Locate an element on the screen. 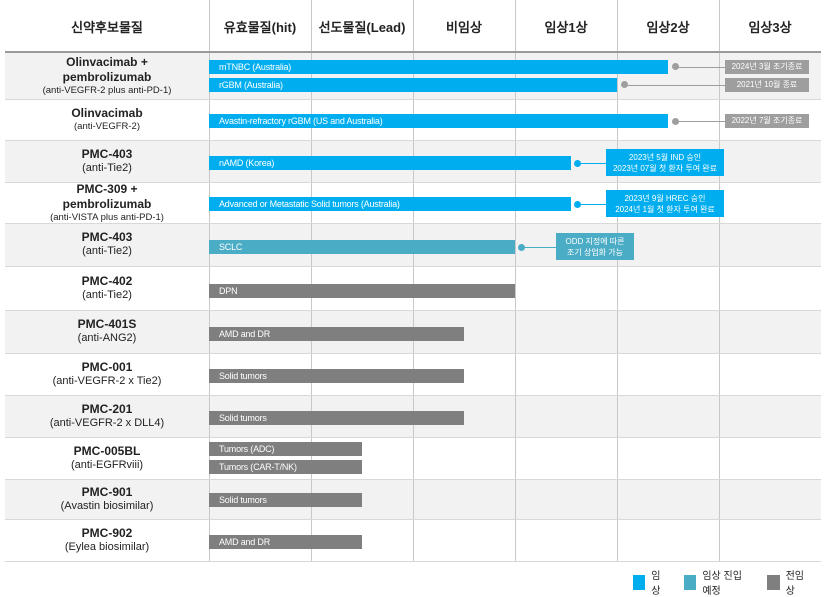 This screenshot has height=597, width=826. legend-label: 임상 진입예정 is located at coordinates (722, 584).